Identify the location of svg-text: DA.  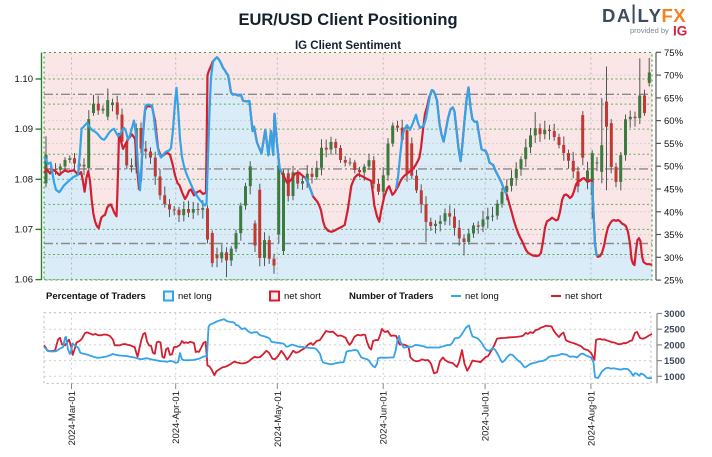
(617, 15).